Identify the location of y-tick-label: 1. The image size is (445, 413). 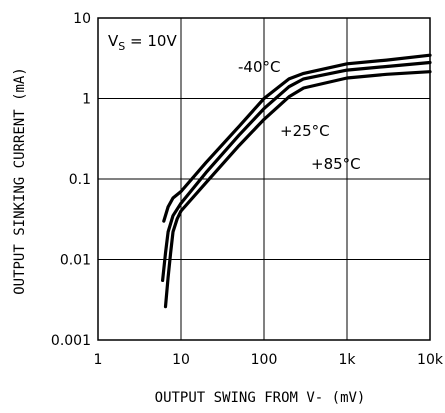
(86, 100).